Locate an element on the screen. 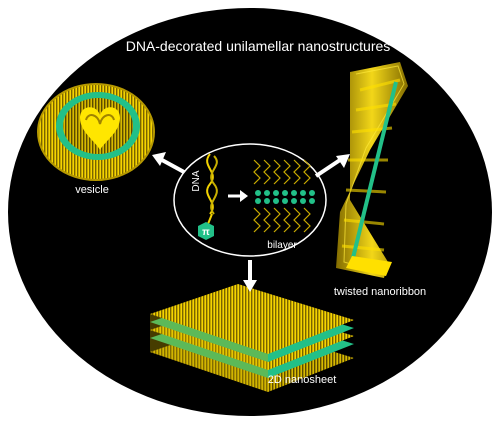 This screenshot has height=422, width=500. diagram-title: DNA-decorated unilamellar nanostructures is located at coordinates (258, 46).